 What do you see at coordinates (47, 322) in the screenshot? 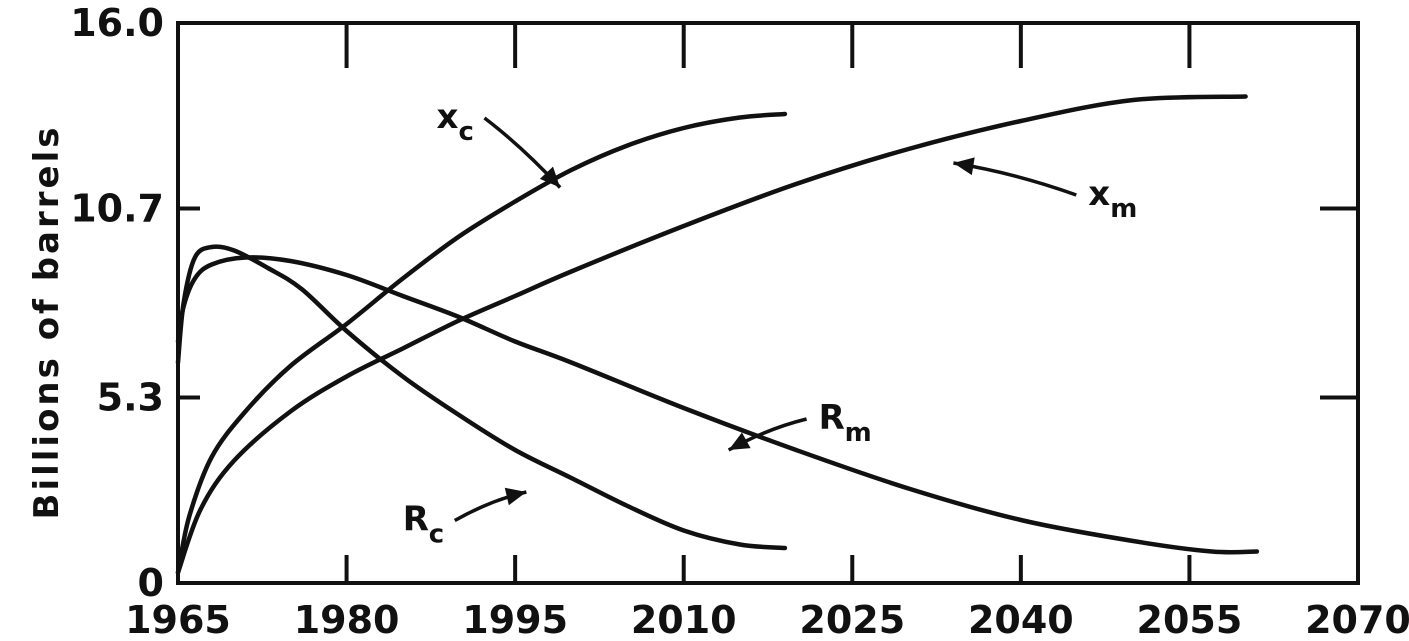
I see `y-axis-label: Billions of barrels` at bounding box center [47, 322].